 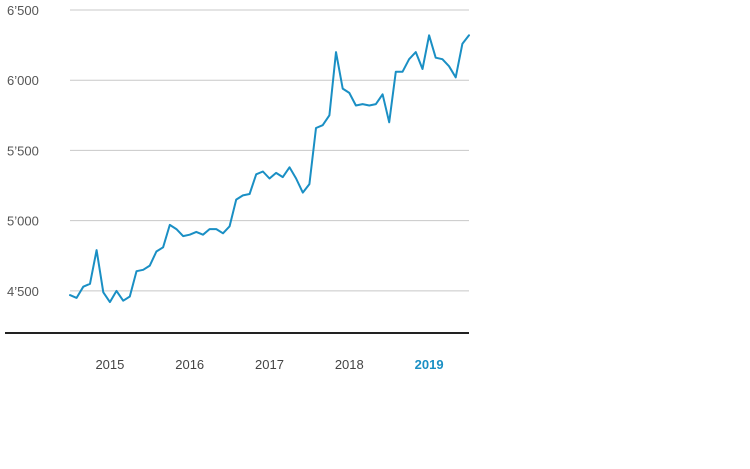 What do you see at coordinates (189, 364) in the screenshot?
I see `x-tick-label: 2016` at bounding box center [189, 364].